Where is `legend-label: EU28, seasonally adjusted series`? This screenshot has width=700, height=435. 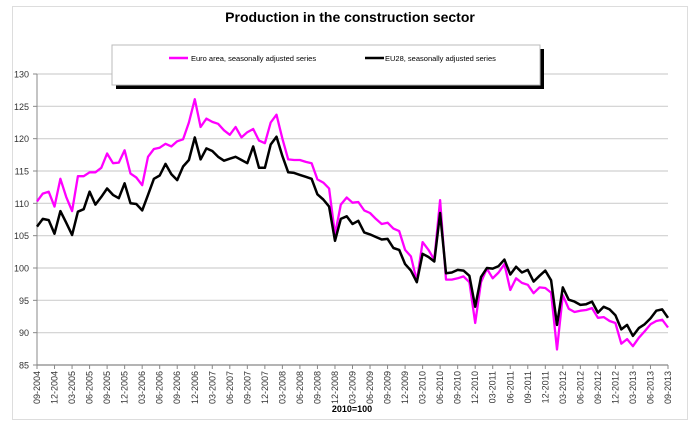 legend-label: EU28, seasonally adjusted series is located at coordinates (440, 58).